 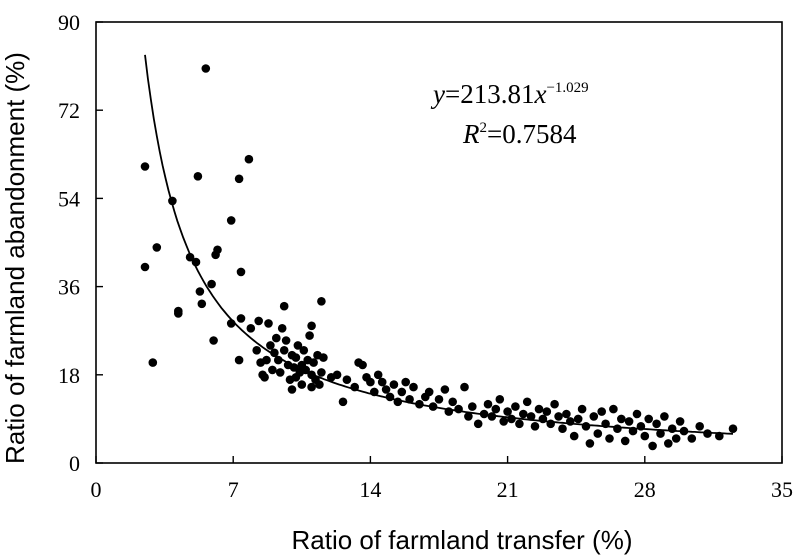 What do you see at coordinates (69, 287) in the screenshot?
I see `y-tick-label: 36` at bounding box center [69, 287].